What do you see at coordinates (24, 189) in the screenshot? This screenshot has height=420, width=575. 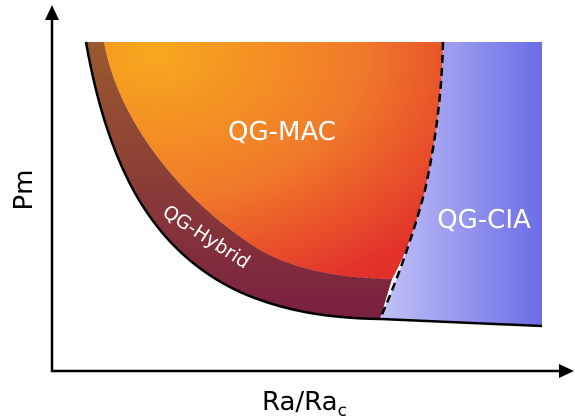 I see `y-axis-label: Pm` at bounding box center [24, 189].